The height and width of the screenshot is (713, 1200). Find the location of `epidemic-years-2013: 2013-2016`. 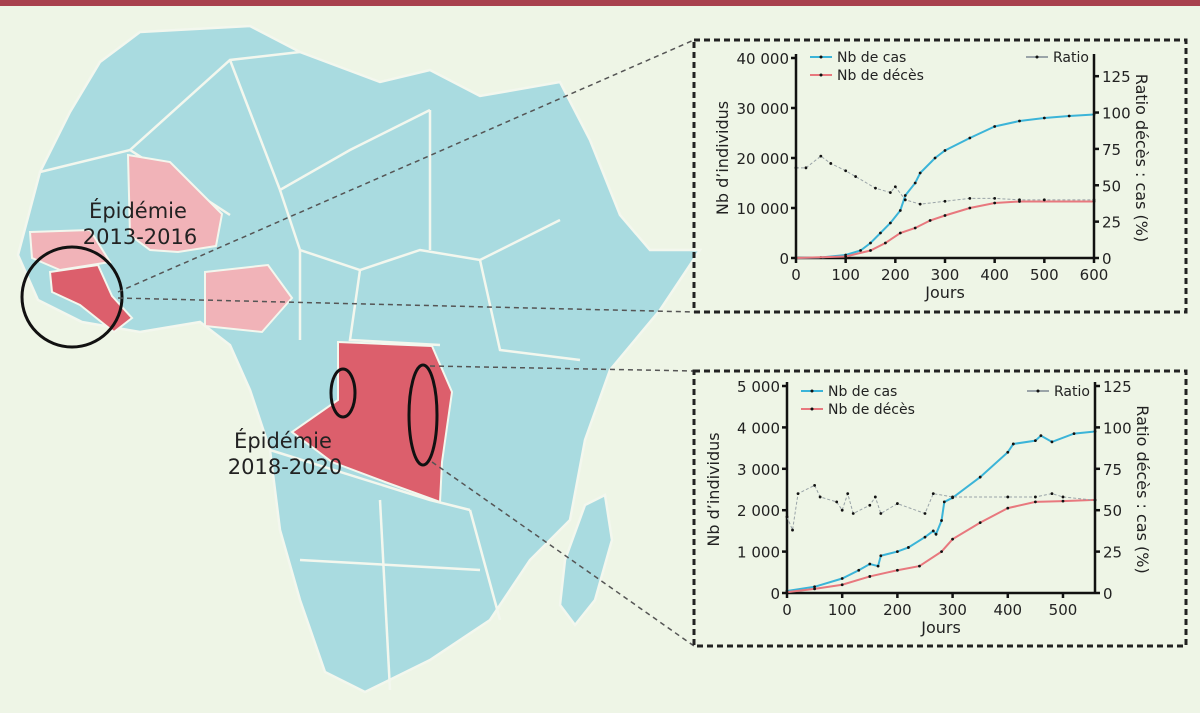

epidemic-years-2013: 2013-2016 is located at coordinates (140, 237).